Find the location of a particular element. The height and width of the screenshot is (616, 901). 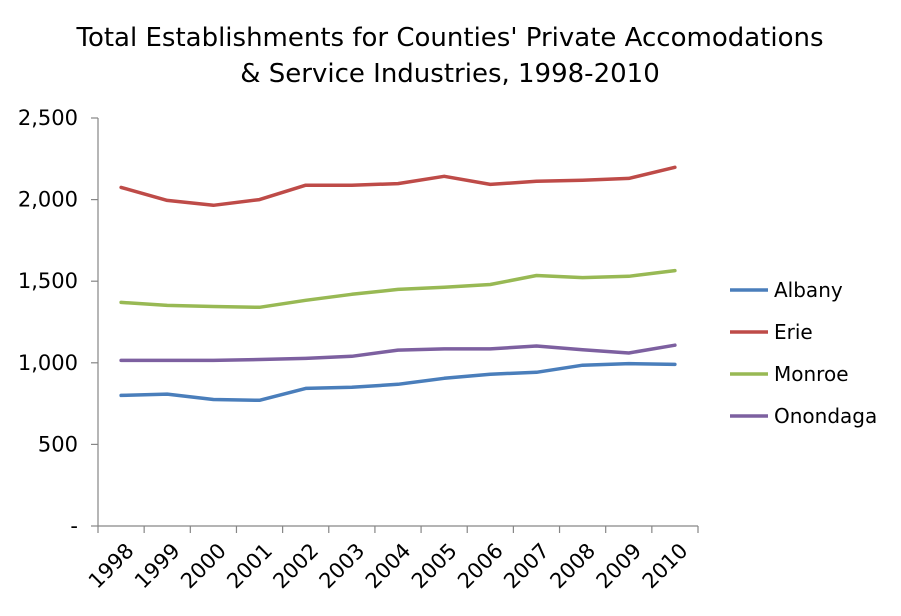

legend-label: Erie is located at coordinates (793, 332).